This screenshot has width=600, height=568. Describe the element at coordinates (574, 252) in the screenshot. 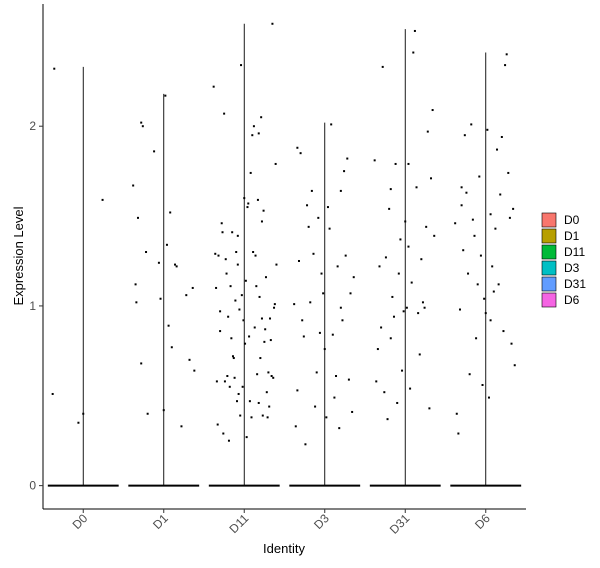

I see `legend-label: D11` at that location.